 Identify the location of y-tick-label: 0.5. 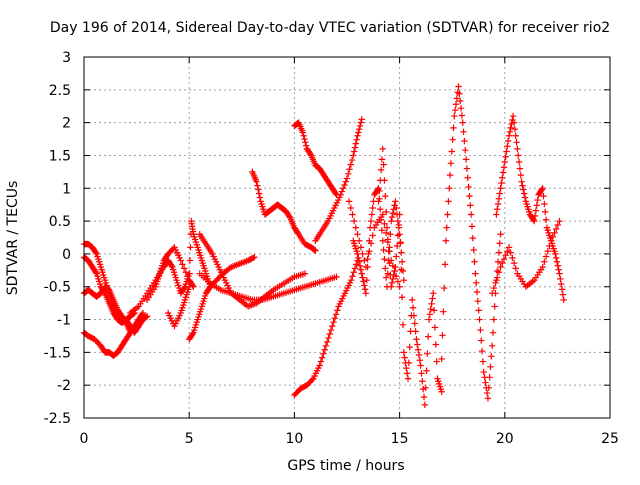
(60, 222).